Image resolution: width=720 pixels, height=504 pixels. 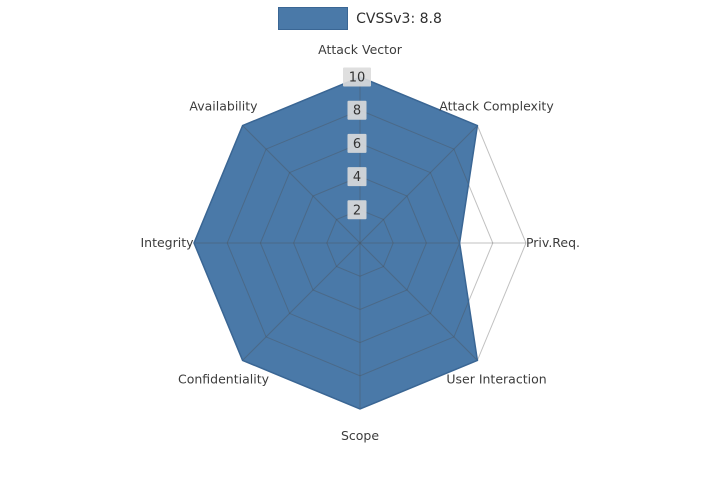 I want to click on axis-label: Integrity, so click(x=167, y=242).